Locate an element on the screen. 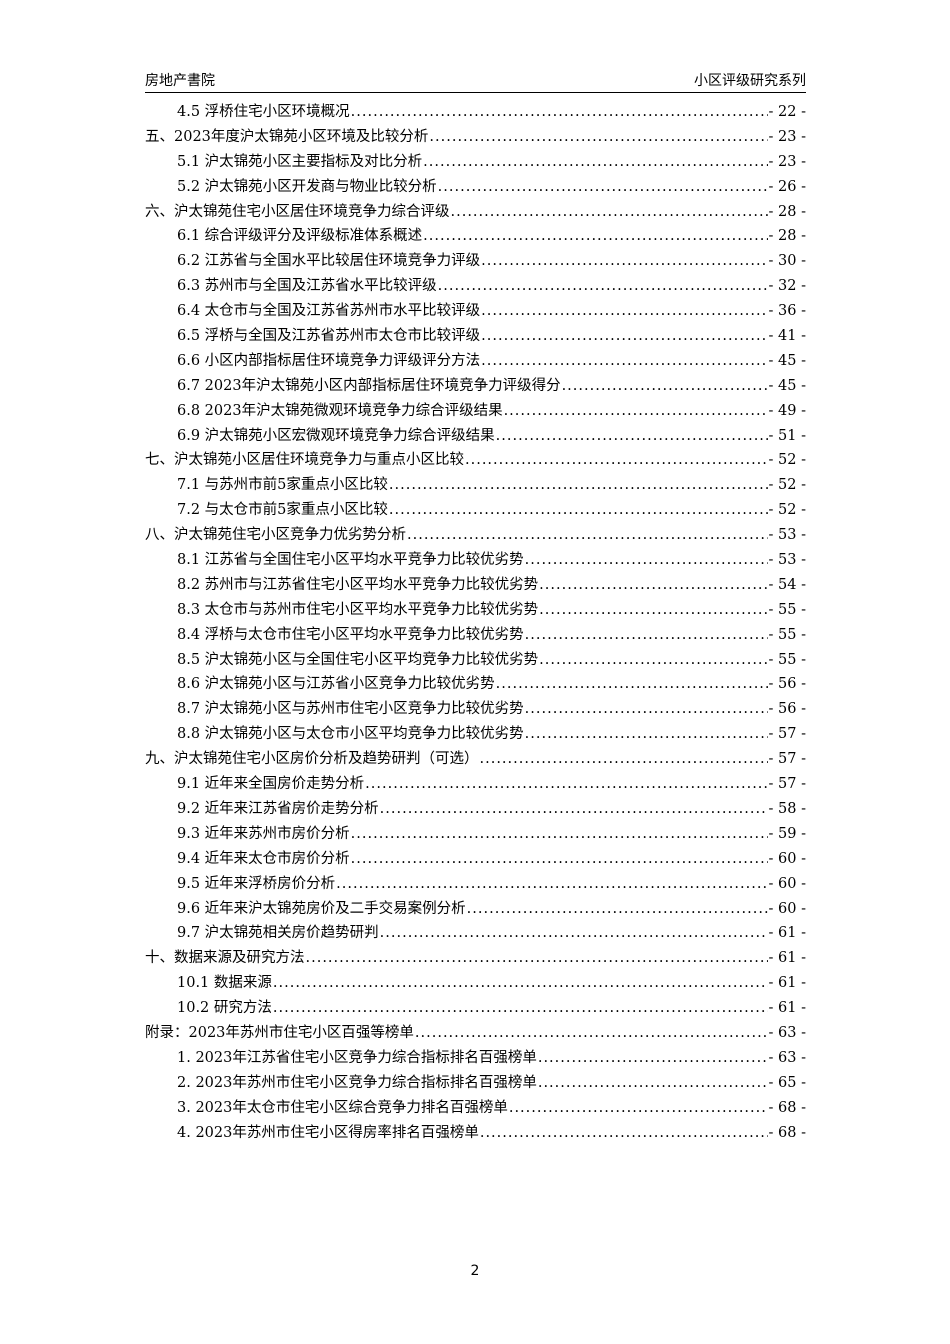  toc-entry: 6.4 太仓市与全国及江苏省苏州市水平比较评级 - 36 - is located at coordinates (475, 311).